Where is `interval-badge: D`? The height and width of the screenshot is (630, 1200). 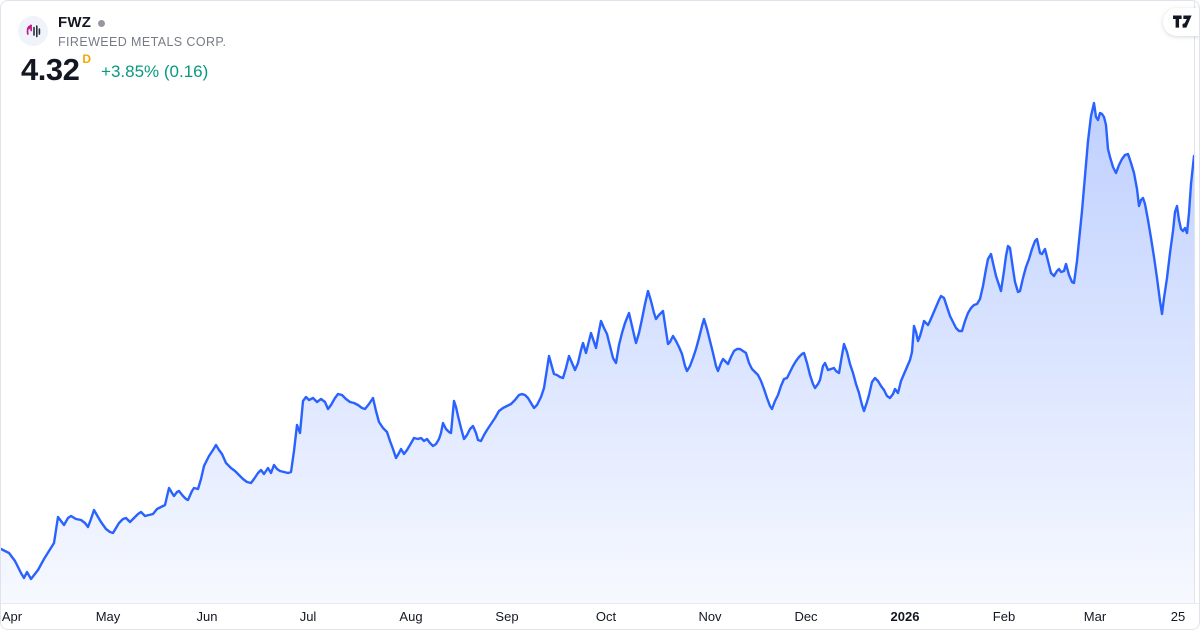
interval-badge: D is located at coordinates (87, 59).